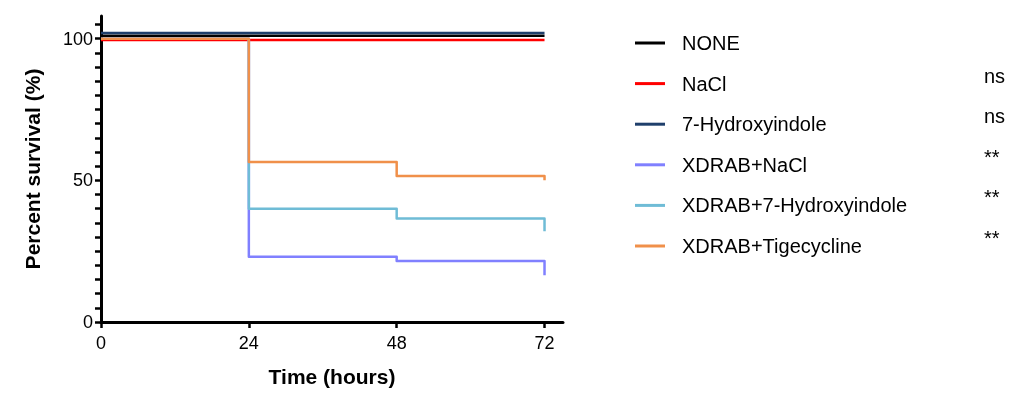 This screenshot has width=1018, height=402. Describe the element at coordinates (248, 343) in the screenshot. I see `x-tick-label: 24` at that location.